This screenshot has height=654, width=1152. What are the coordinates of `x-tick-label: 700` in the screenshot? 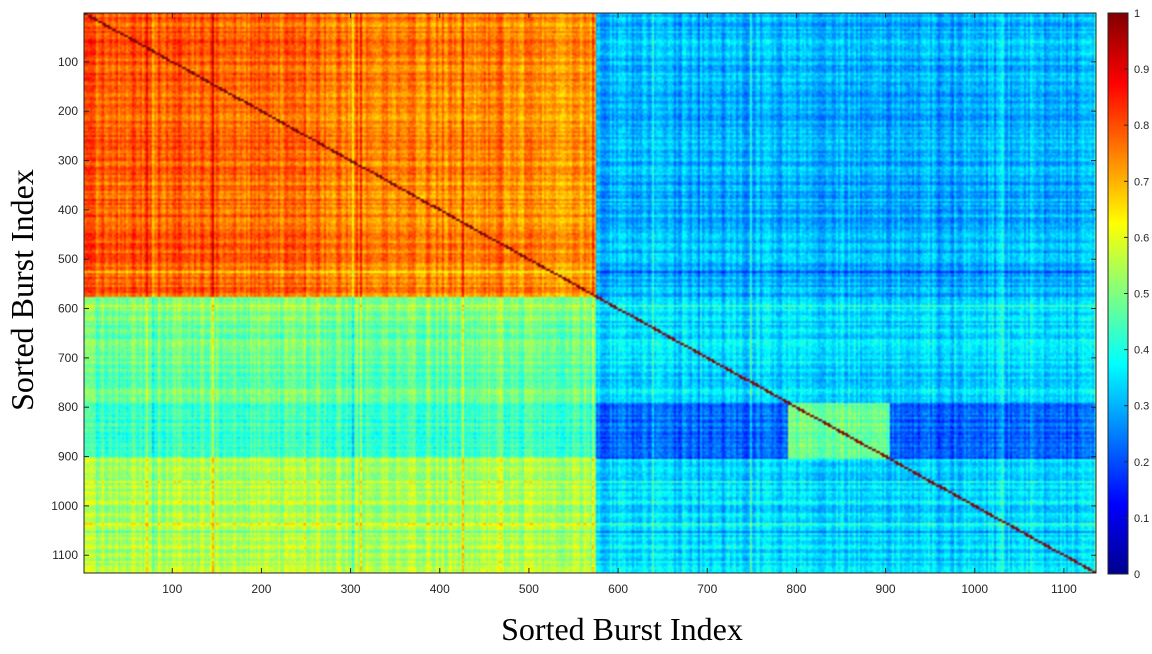 It's located at (707, 589).